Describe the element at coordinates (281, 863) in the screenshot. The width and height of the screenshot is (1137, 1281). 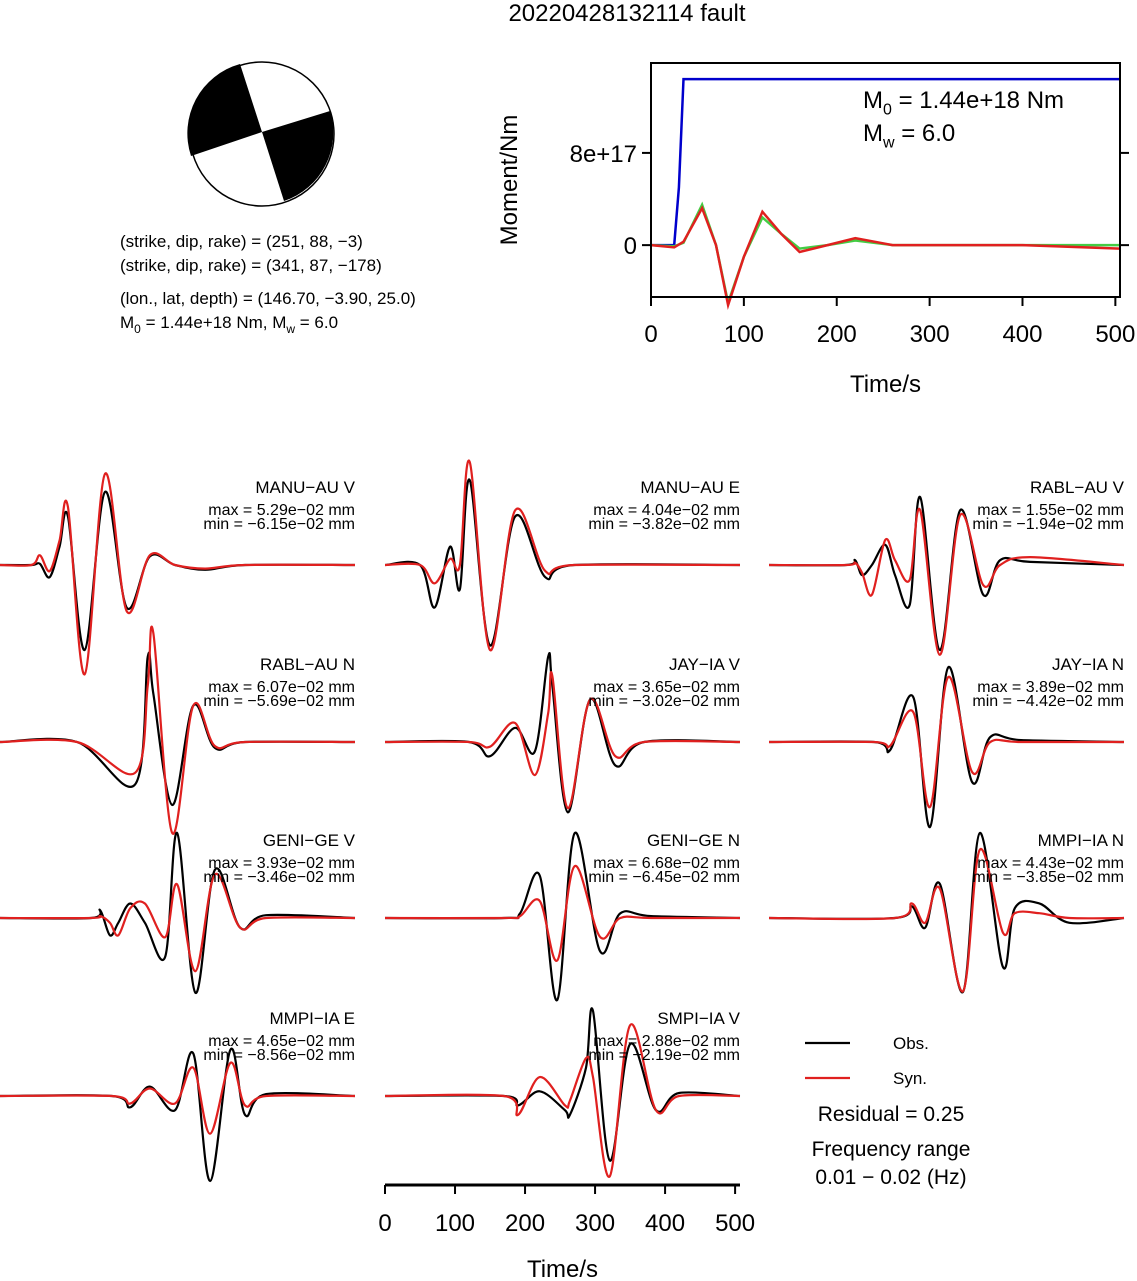
I see `max-label: max = 3.93e−02 mm` at that location.